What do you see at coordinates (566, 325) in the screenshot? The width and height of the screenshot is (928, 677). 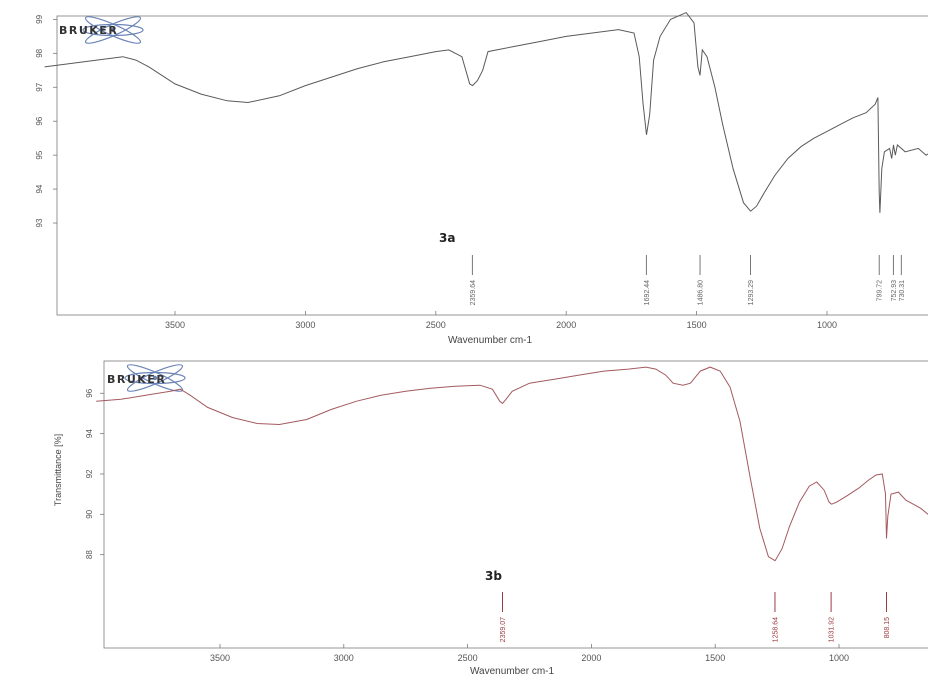 I see `x-tick-label-3a: 2000` at bounding box center [566, 325].